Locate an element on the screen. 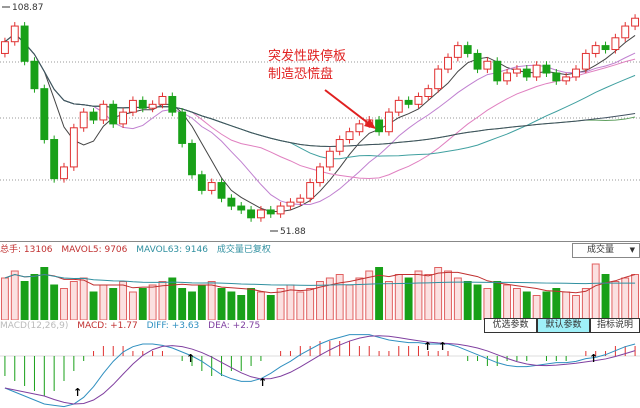  optimal-params-button: 优选参数 is located at coordinates (510, 325).